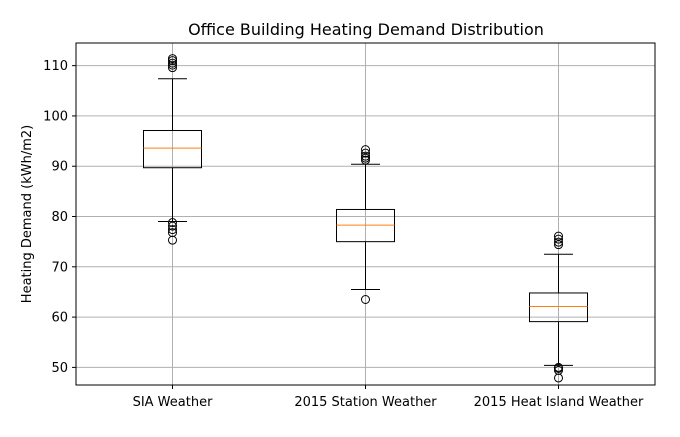 The height and width of the screenshot is (437, 680). I want to click on x-tick-label: 2015 Heat Island Weather, so click(559, 402).